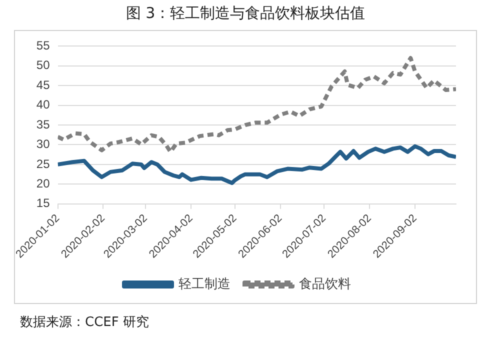 This screenshot has height=341, width=491. I want to click on y-tick-label: 40, so click(43, 105).